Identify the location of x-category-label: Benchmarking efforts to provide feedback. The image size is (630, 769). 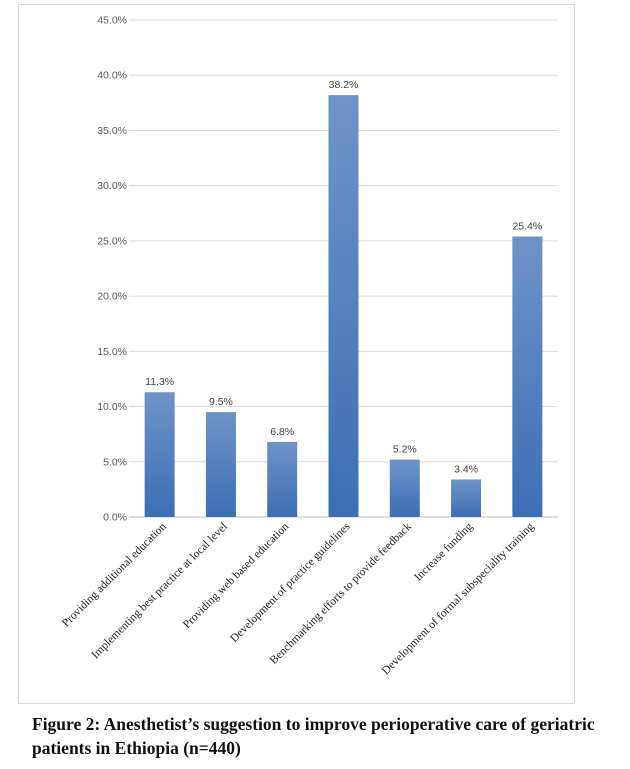
(341, 593).